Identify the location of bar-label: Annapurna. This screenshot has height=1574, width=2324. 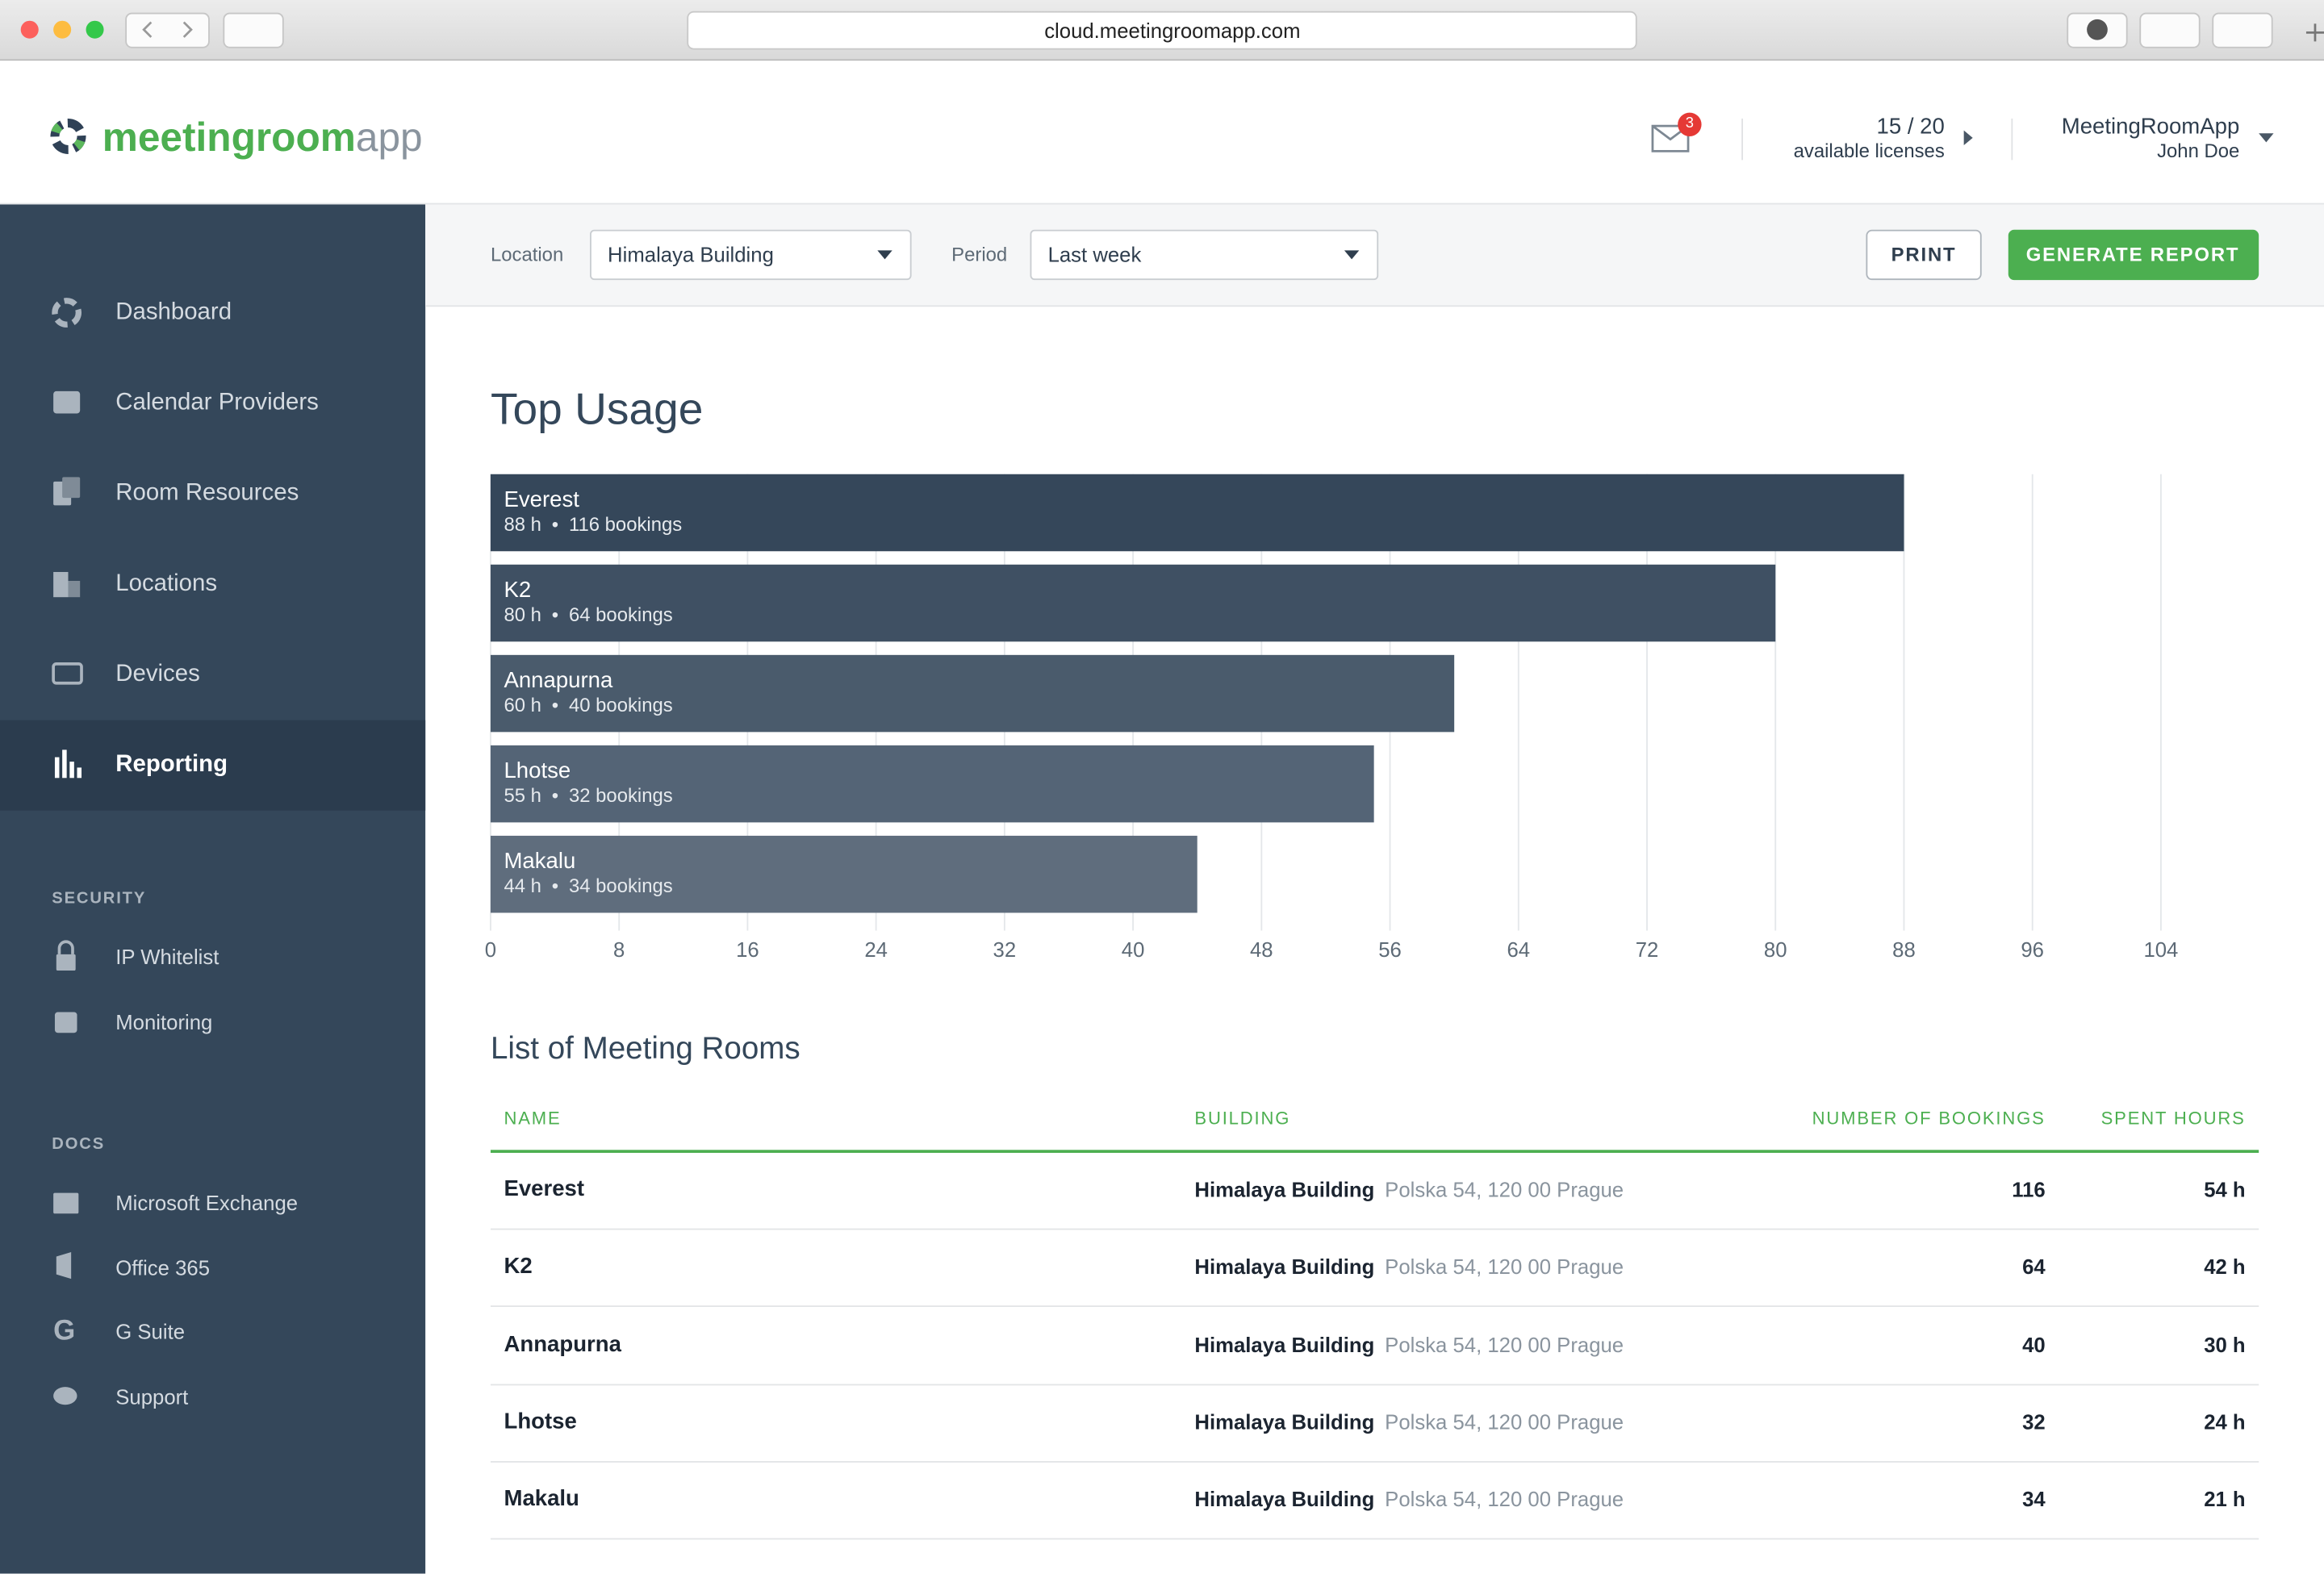
(558, 680).